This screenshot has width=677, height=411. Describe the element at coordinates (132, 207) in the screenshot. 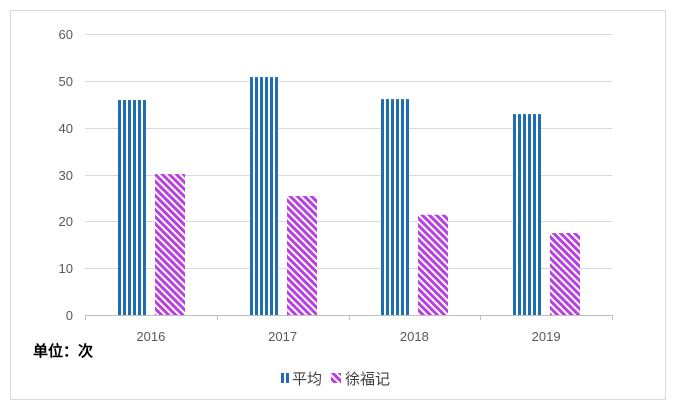

I see `bar-average-2016` at that location.